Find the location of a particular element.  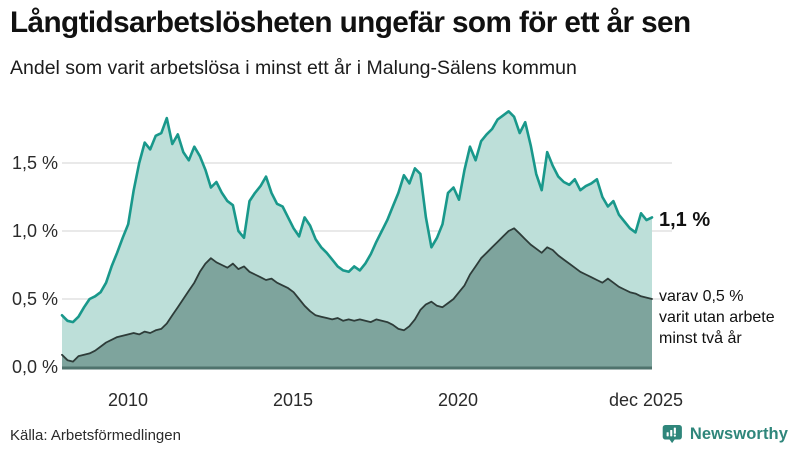

x-tick-2010: 2010 is located at coordinates (128, 400).